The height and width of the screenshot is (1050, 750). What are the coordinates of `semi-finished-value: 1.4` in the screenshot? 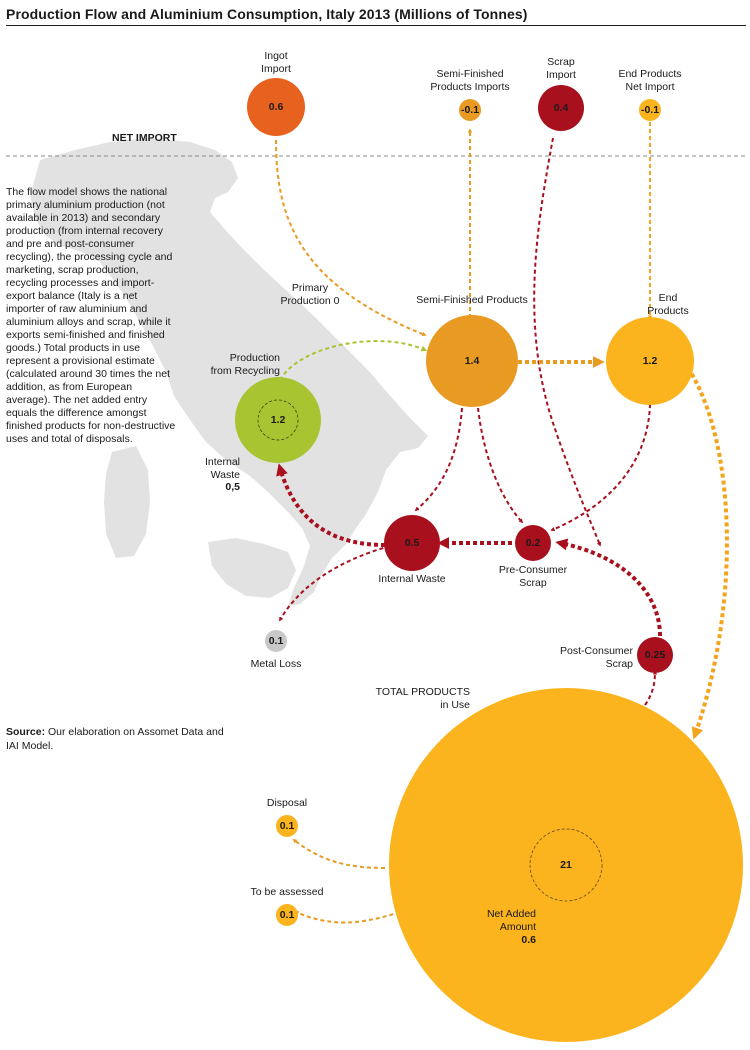 It's located at (472, 361).